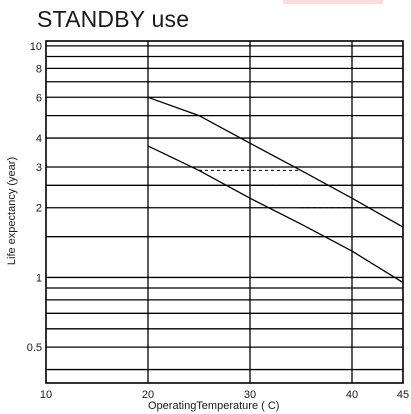 The height and width of the screenshot is (414, 411). I want to click on chart-title: STANDBY use, so click(113, 19).